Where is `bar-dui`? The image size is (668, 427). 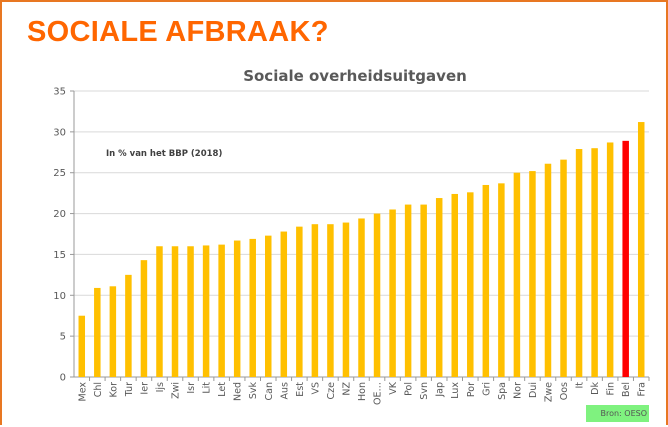
bar-dui is located at coordinates (532, 274).